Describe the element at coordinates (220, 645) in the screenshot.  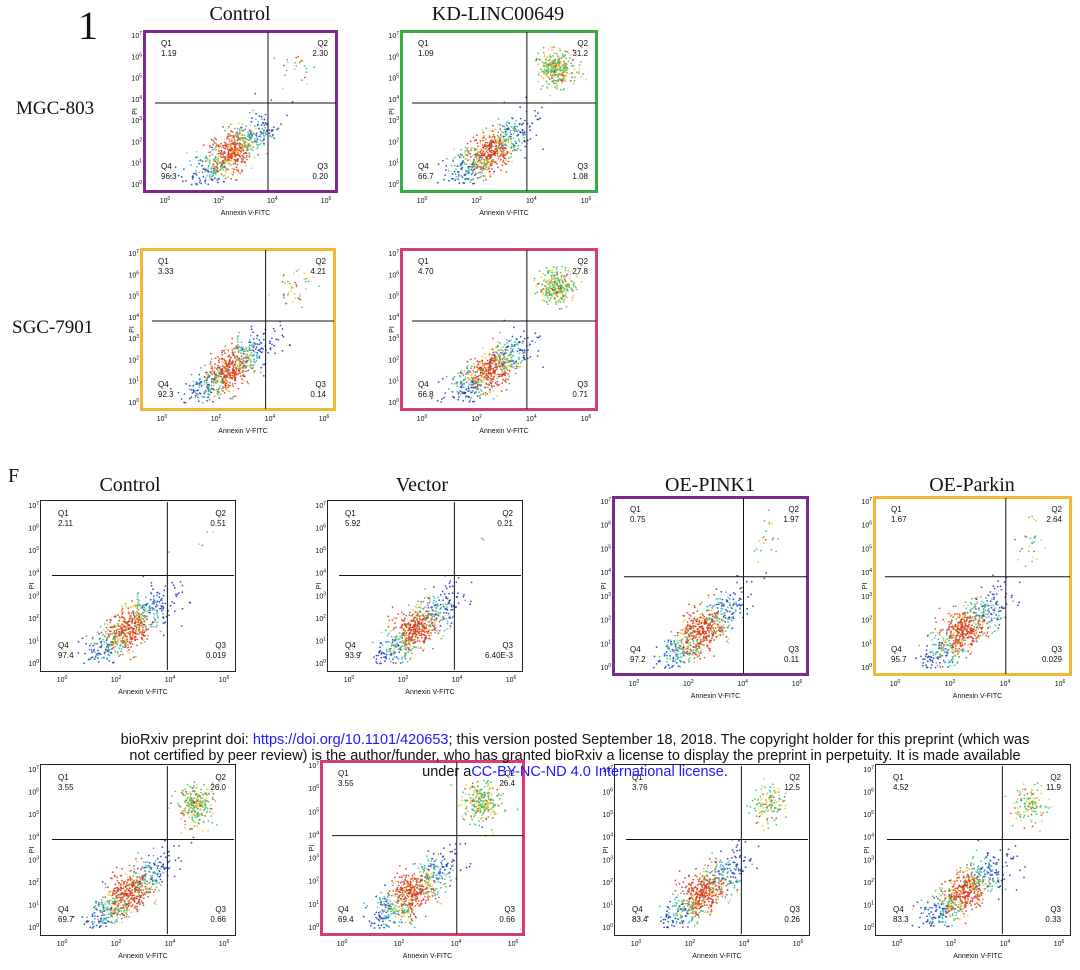
I see `quadrant-name: Q3` at that location.